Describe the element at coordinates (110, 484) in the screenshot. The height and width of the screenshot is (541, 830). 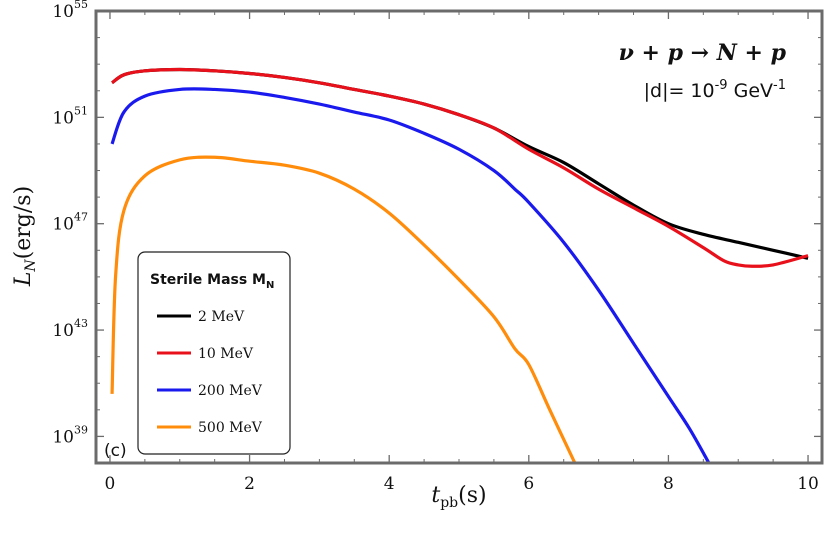
I see `x-tick-label: 0` at that location.